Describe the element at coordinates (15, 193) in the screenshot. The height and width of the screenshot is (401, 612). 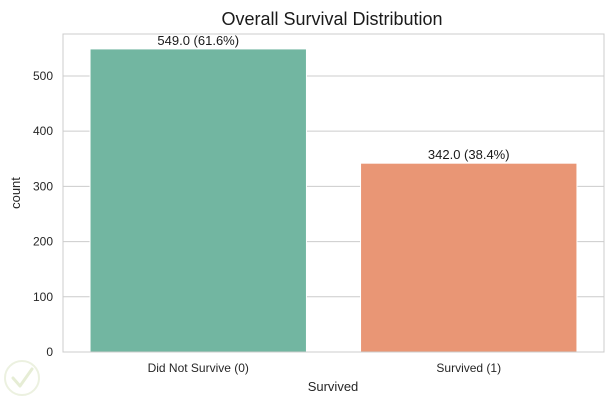
I see `y-axis-label: count` at that location.